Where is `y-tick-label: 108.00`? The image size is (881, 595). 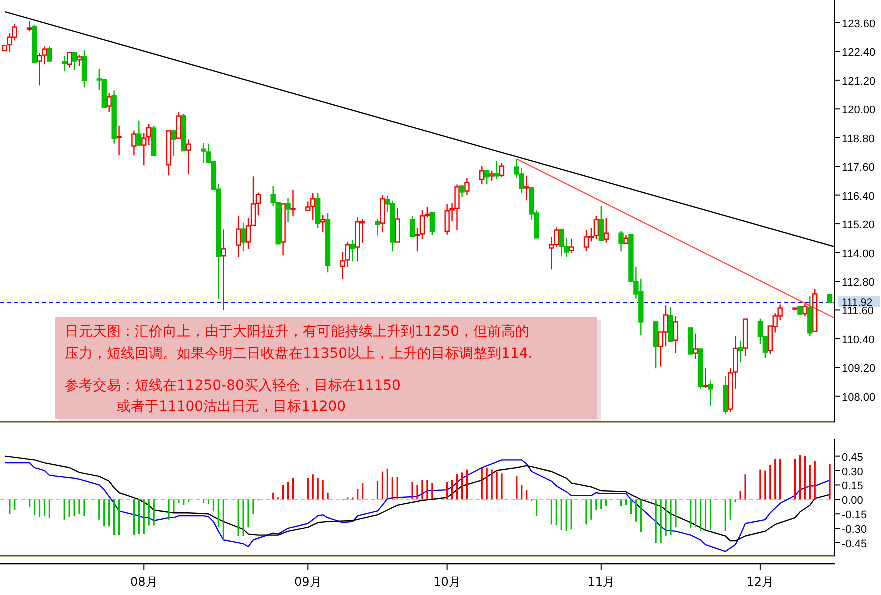 y-tick-label: 108.00 is located at coordinates (859, 398).